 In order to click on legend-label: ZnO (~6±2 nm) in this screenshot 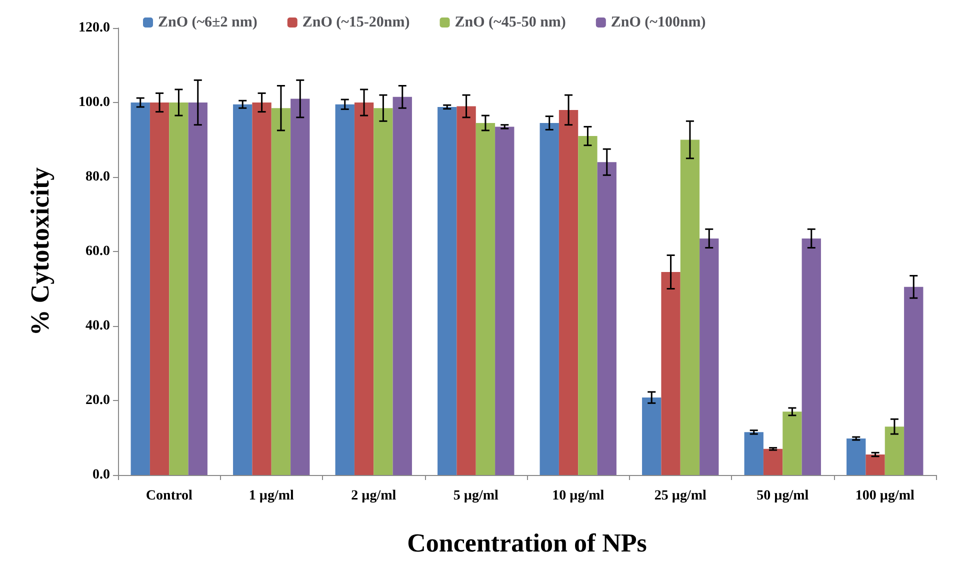, I will do `click(208, 22)`.